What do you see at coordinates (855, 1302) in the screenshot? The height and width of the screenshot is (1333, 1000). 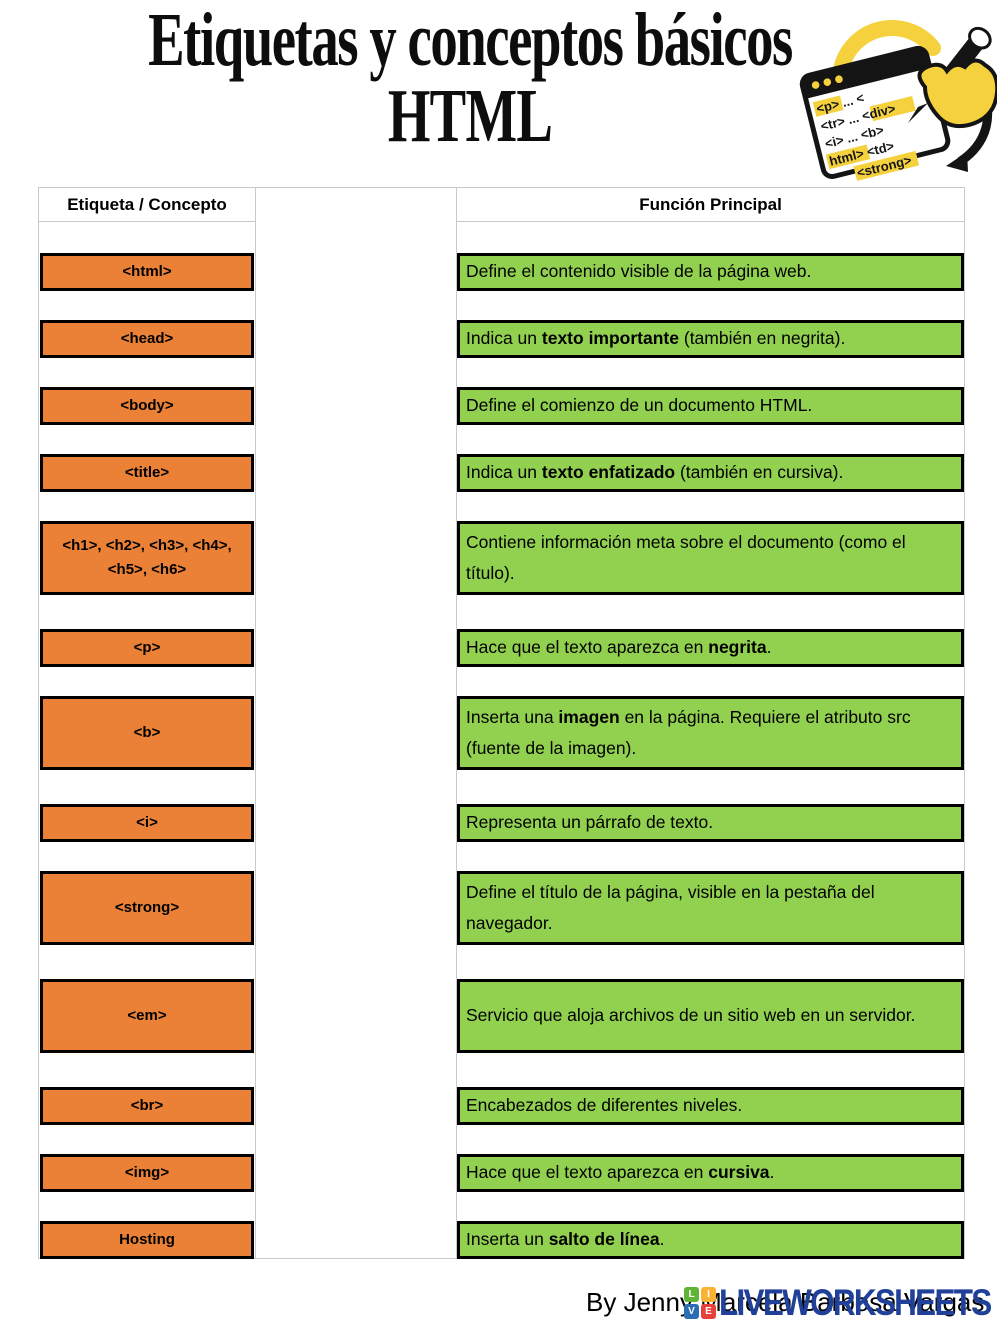 I see `liveworksheets-wordmark: LIVEWORKSHEETS` at bounding box center [855, 1302].